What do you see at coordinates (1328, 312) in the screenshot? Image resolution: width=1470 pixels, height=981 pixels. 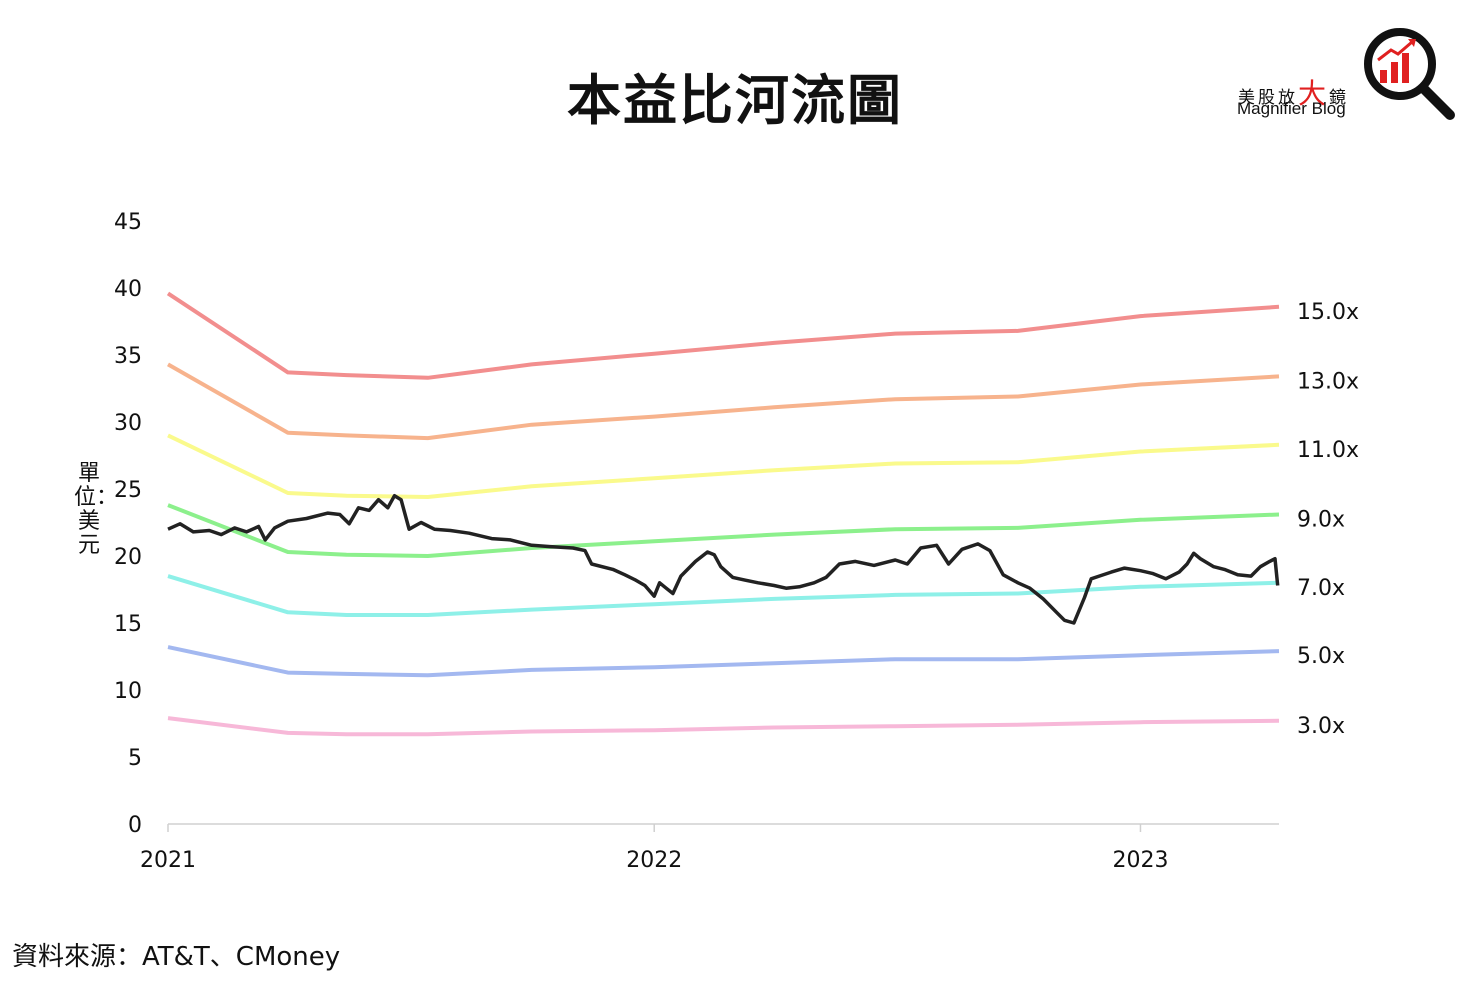 I see `band-label-15.0x: 15.0x` at bounding box center [1328, 312].